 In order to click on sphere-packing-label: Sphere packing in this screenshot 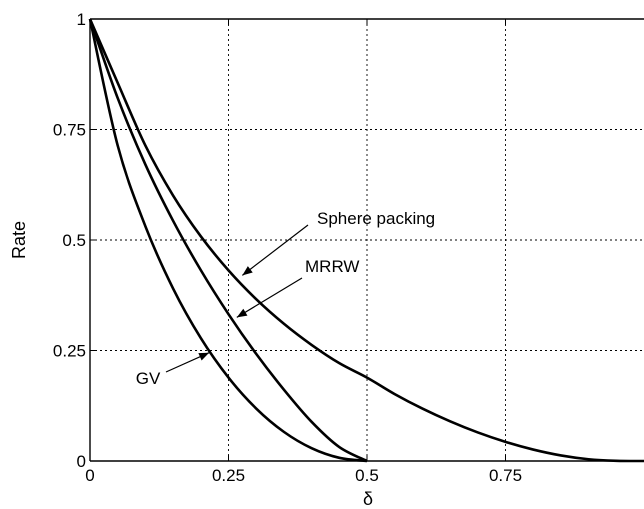, I will do `click(376, 218)`.